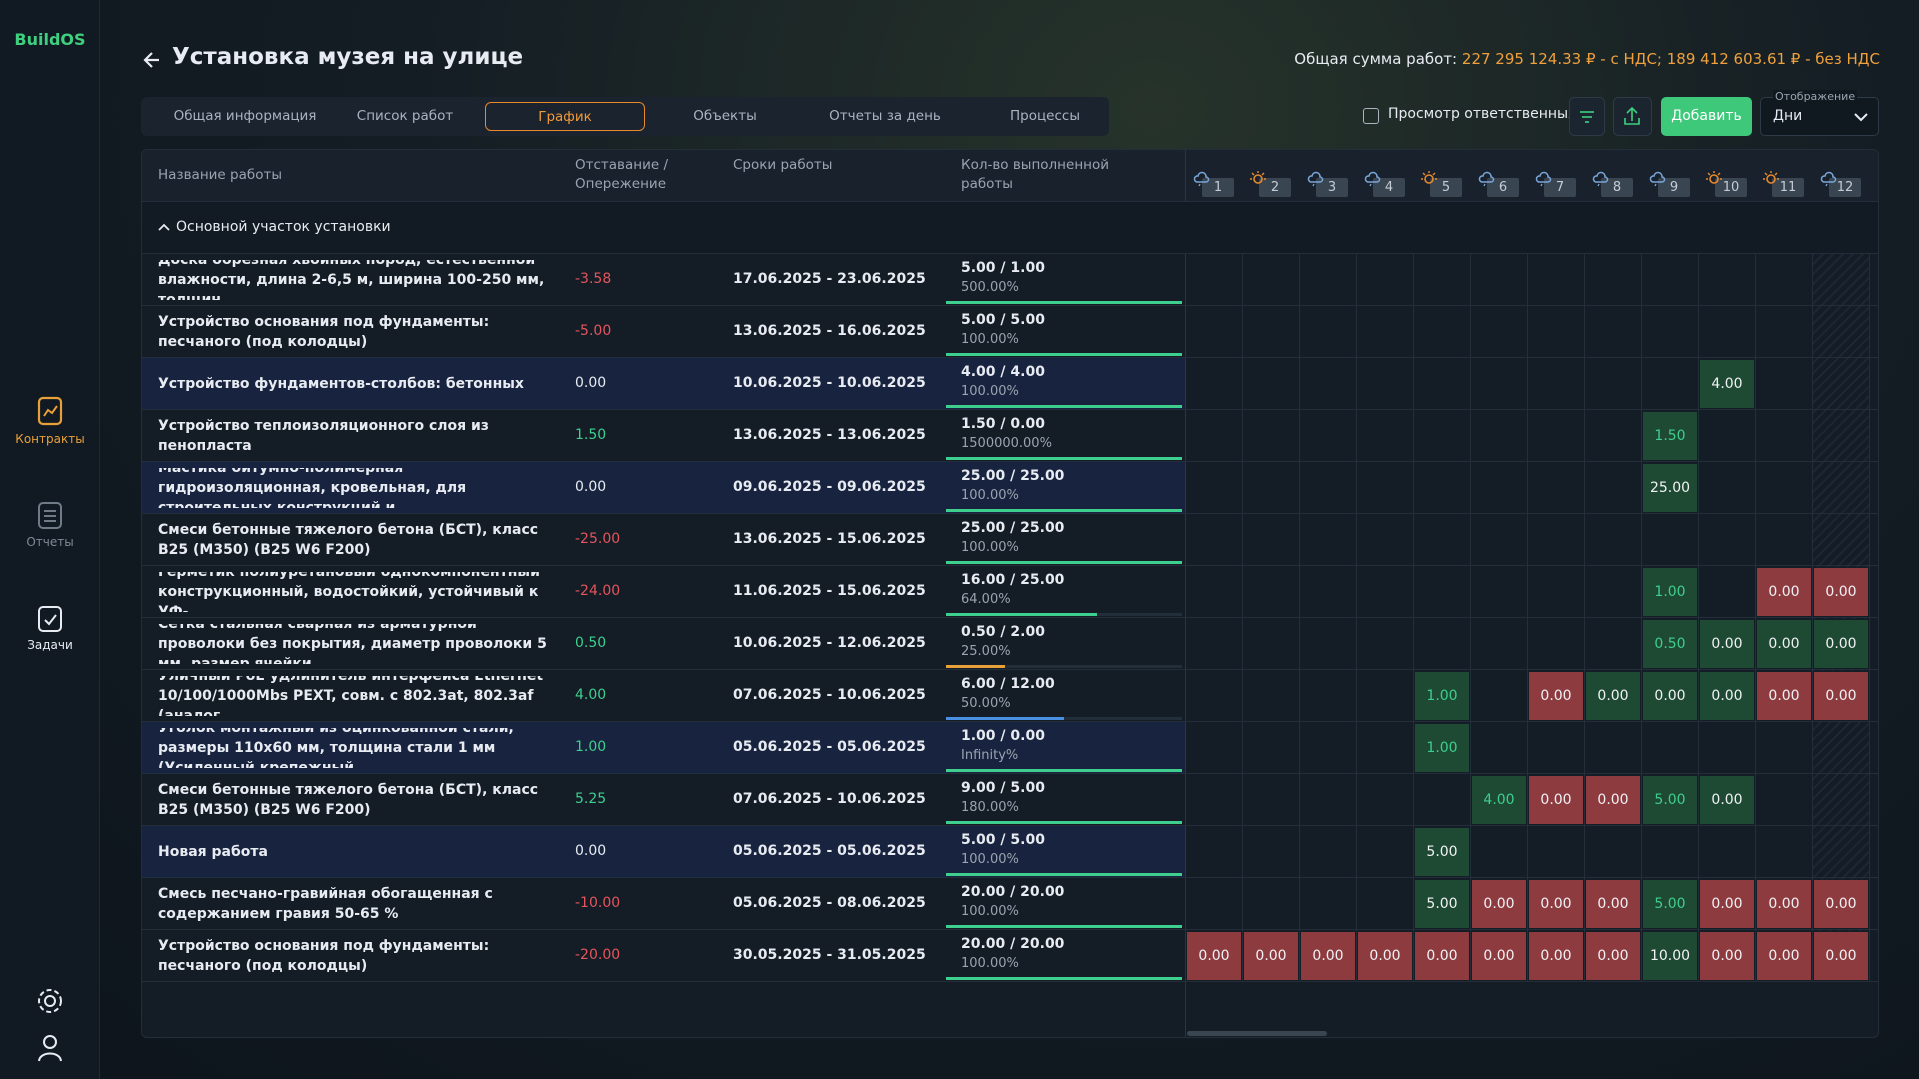  Describe the element at coordinates (565, 116) in the screenshot. I see `tab: График` at that location.